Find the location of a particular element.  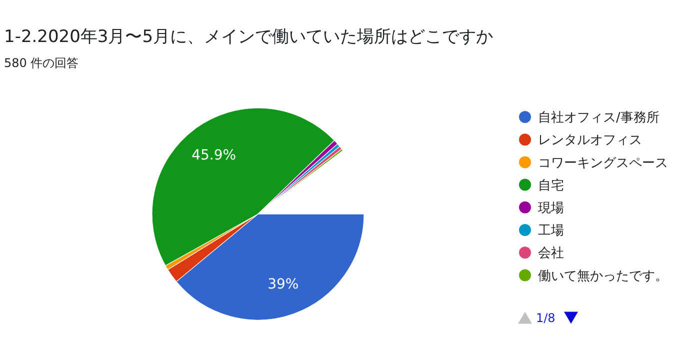

legend-label: 会社 is located at coordinates (551, 254).